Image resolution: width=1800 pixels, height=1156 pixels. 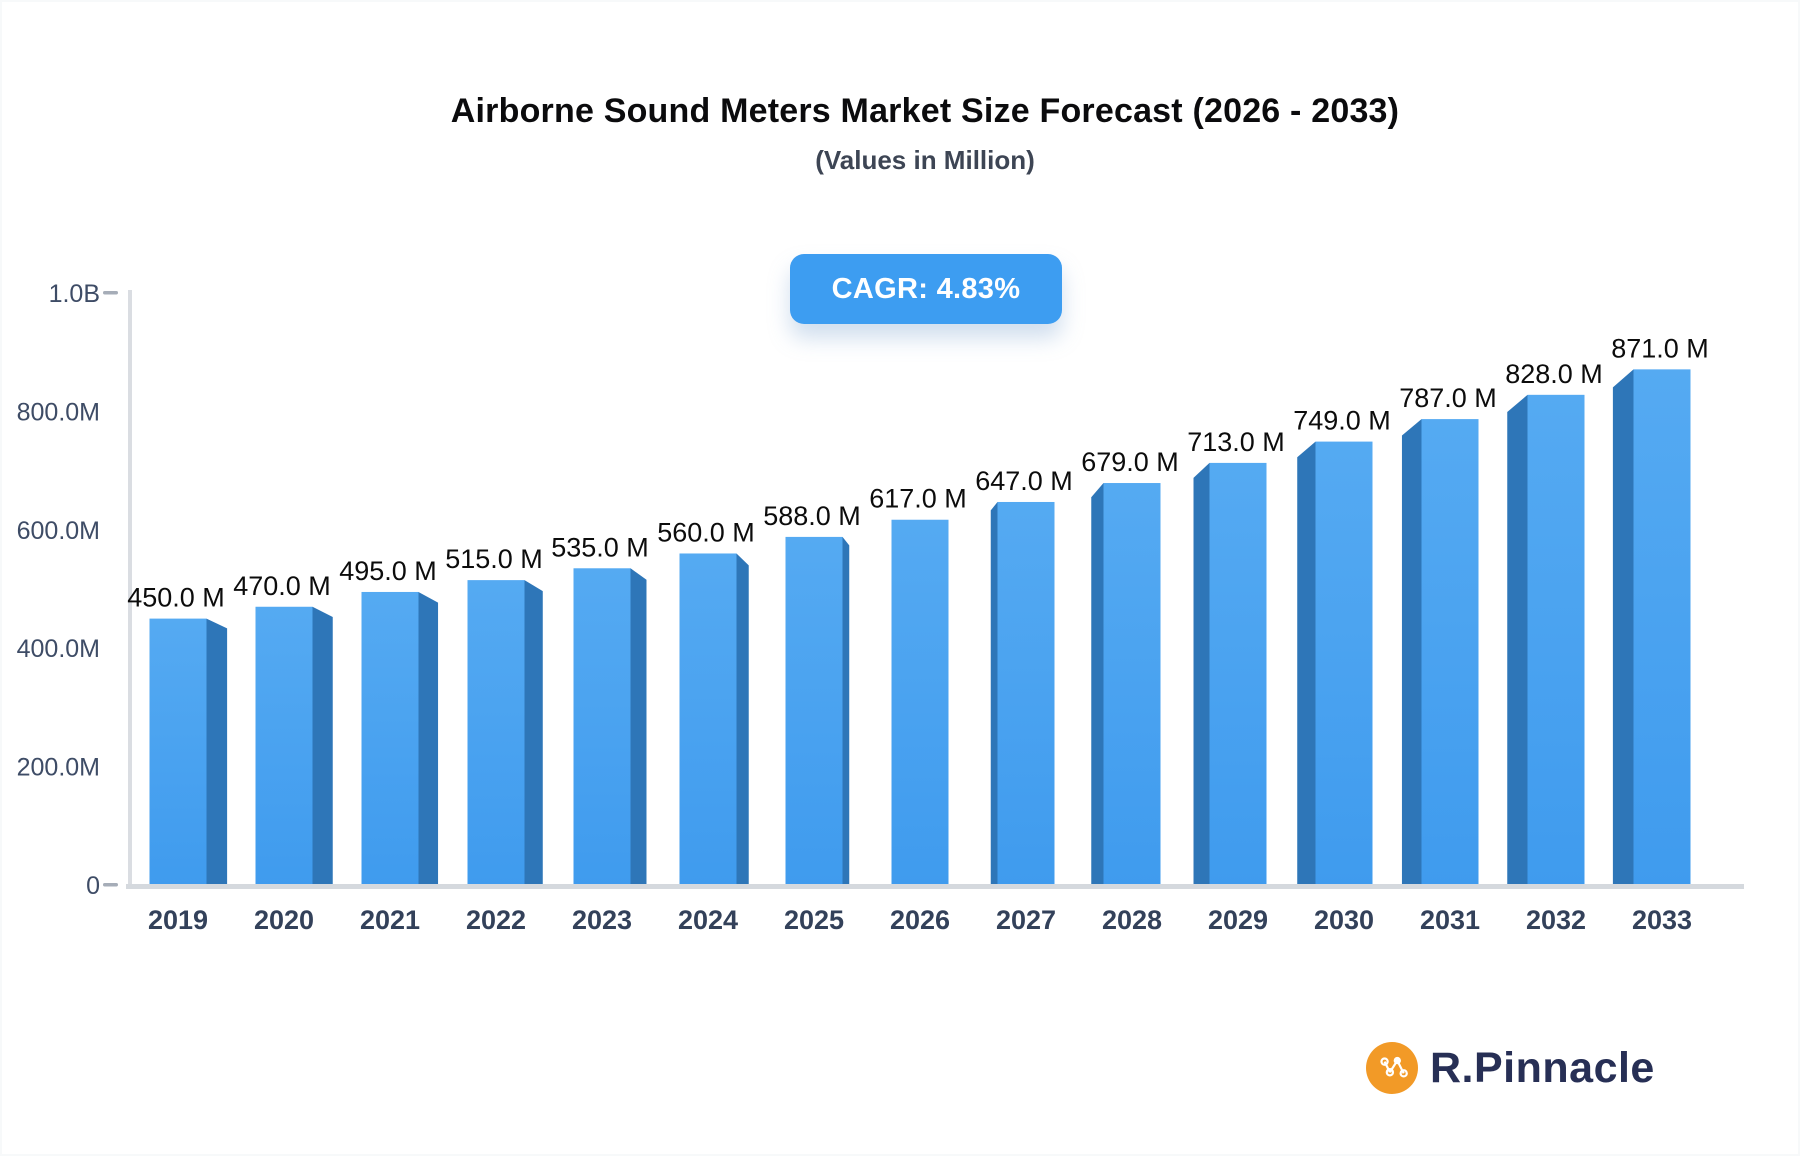 What do you see at coordinates (925, 160) in the screenshot?
I see `chart-subtitle: (Values in Million)` at bounding box center [925, 160].